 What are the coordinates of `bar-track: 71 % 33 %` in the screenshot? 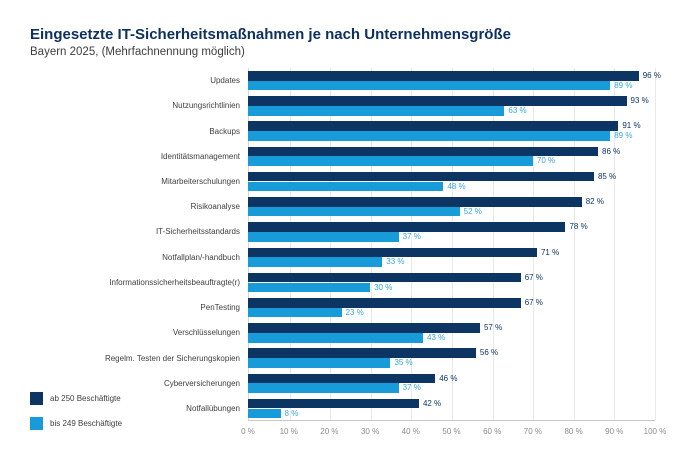 It's located at (451, 257).